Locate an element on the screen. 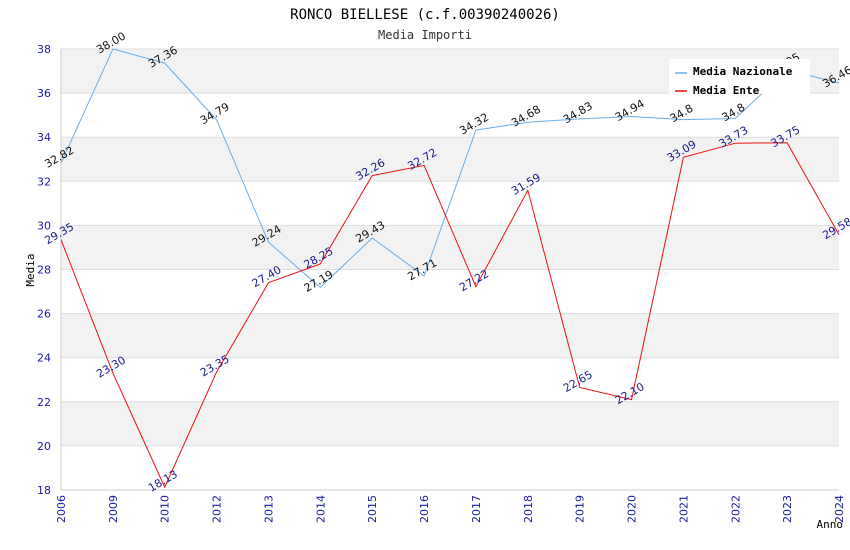  x-tick-label: 2016 is located at coordinates (424, 509).